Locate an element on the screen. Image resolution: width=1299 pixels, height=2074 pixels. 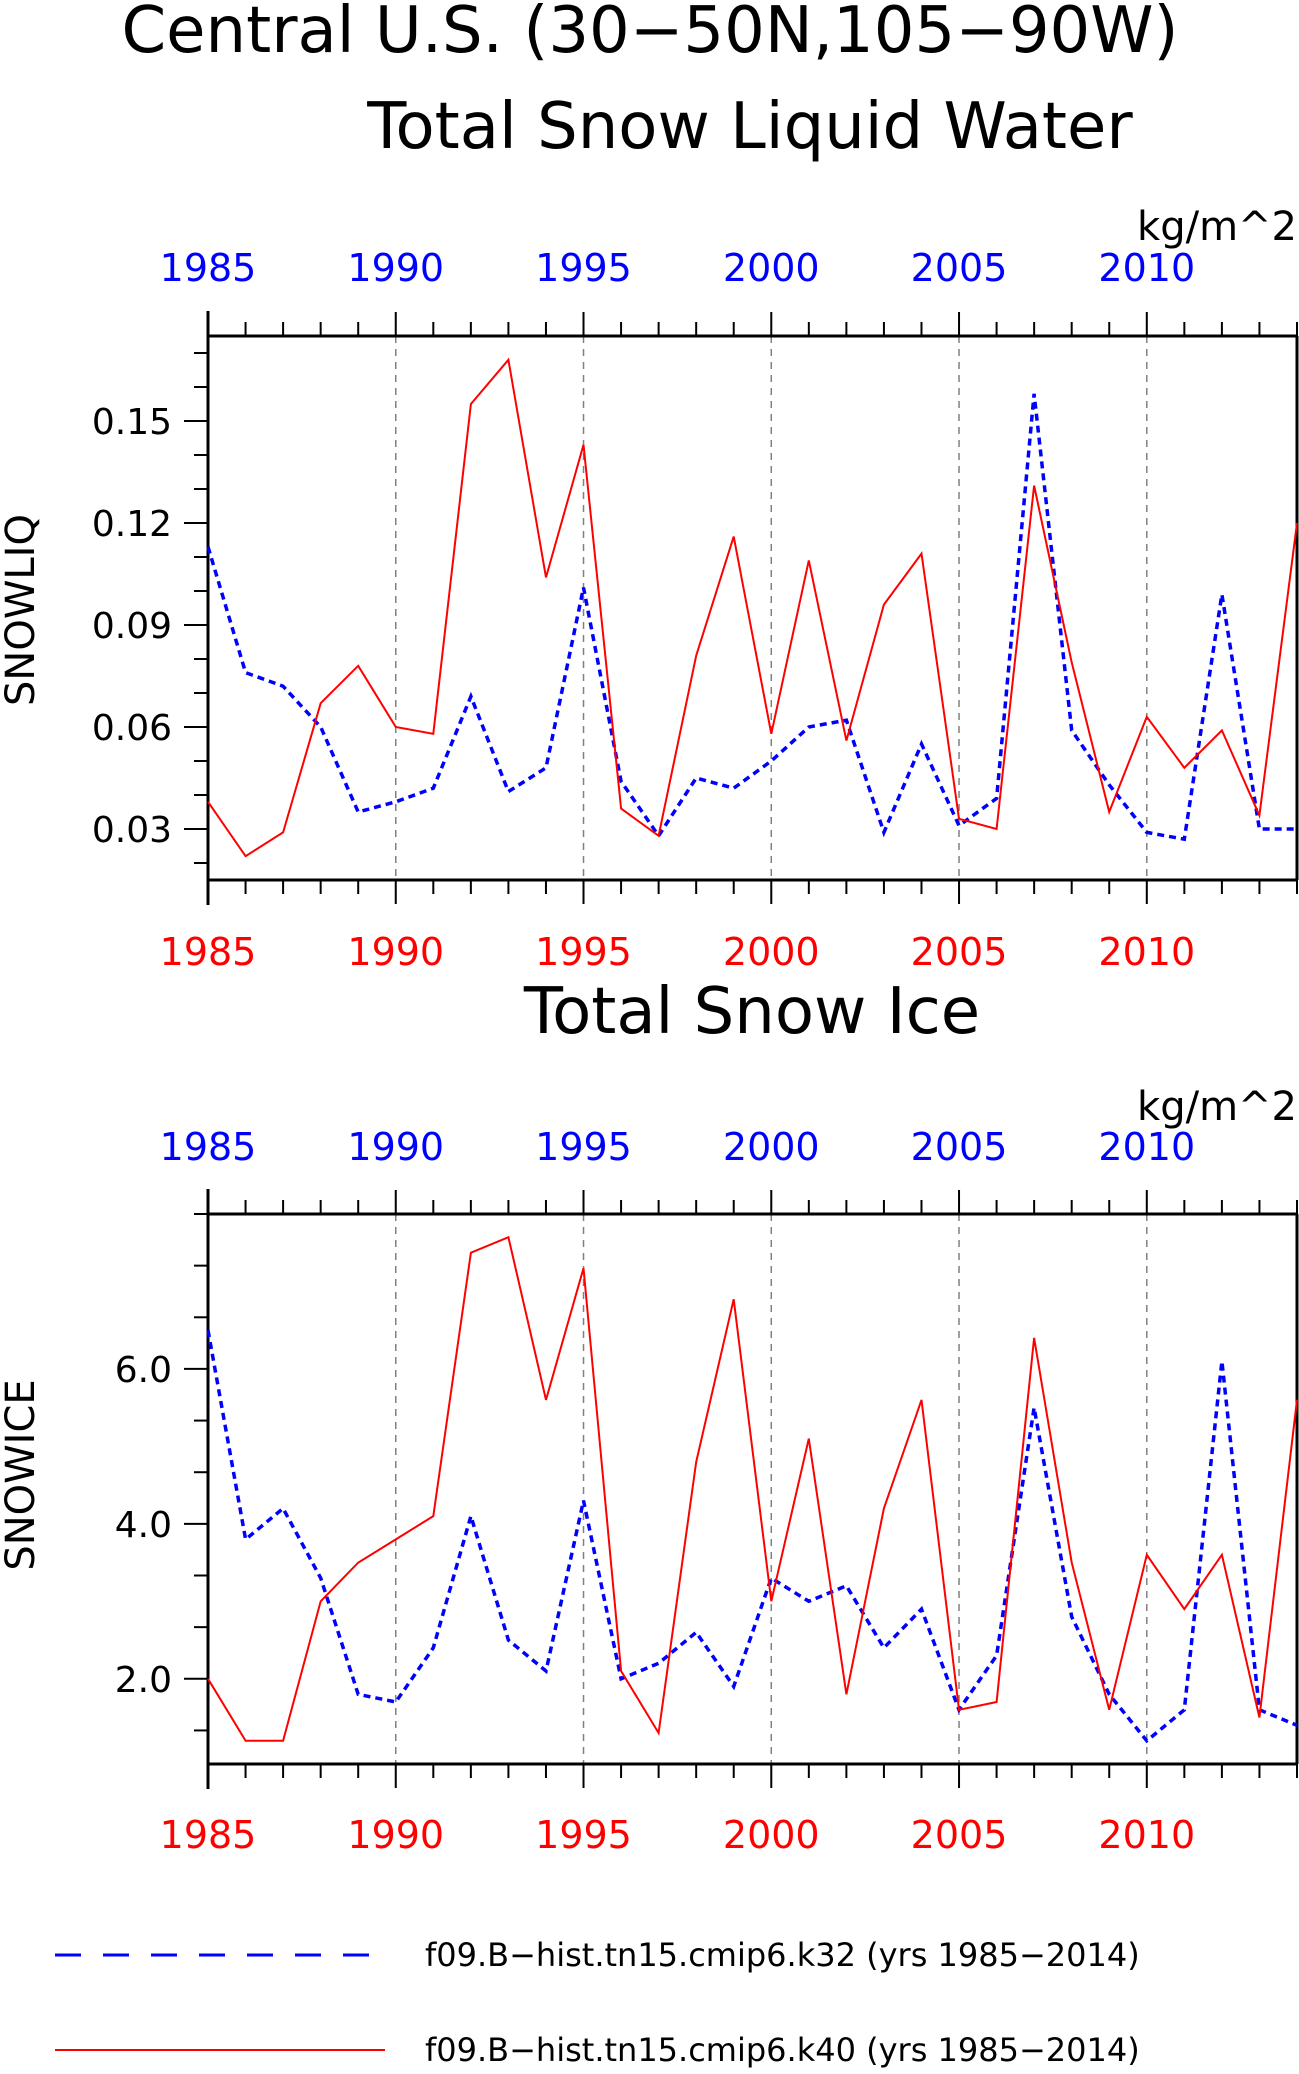
snowliq-units-label: kg/m^2 is located at coordinates (1217, 227).